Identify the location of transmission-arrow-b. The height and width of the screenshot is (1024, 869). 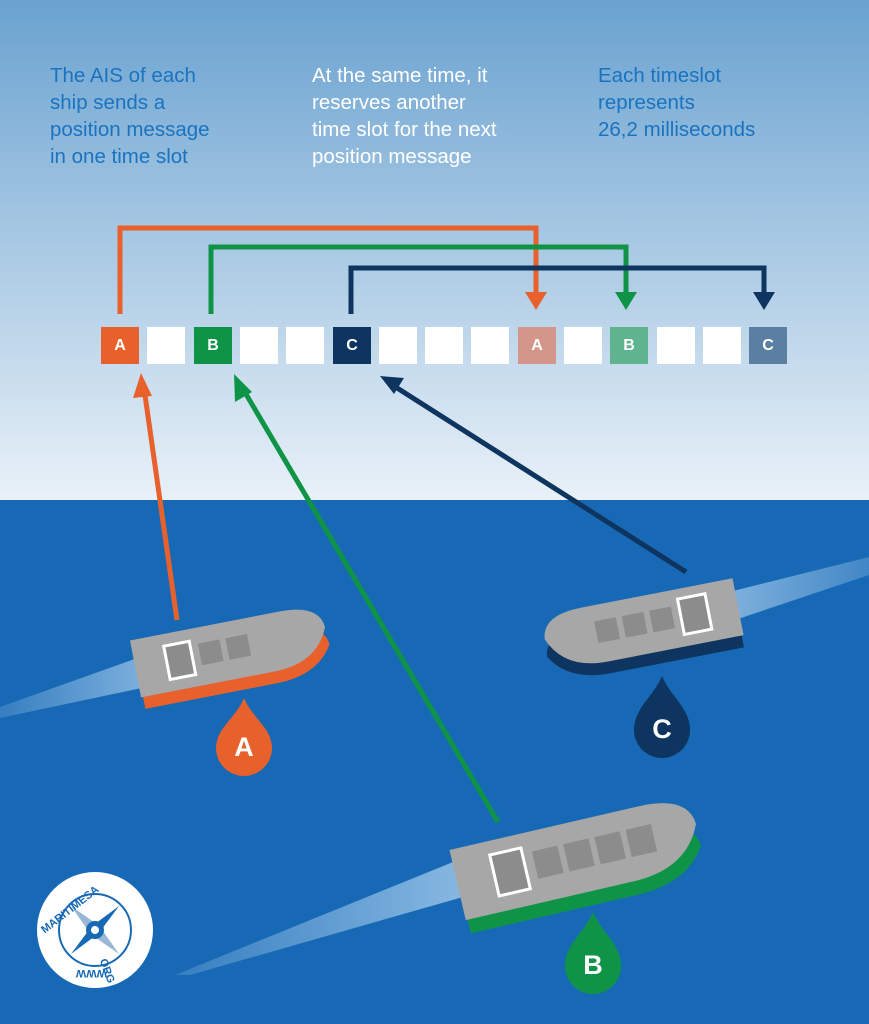
(370, 605).